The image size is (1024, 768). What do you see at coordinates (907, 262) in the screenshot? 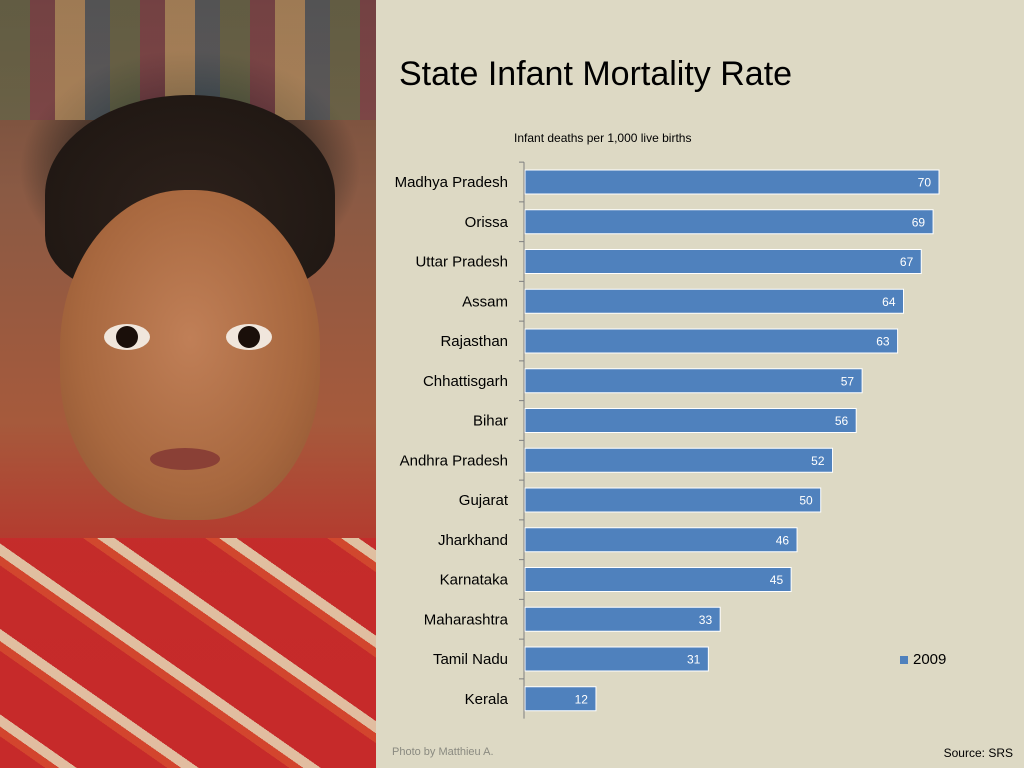
I see `bar-value-label: 67` at bounding box center [907, 262].